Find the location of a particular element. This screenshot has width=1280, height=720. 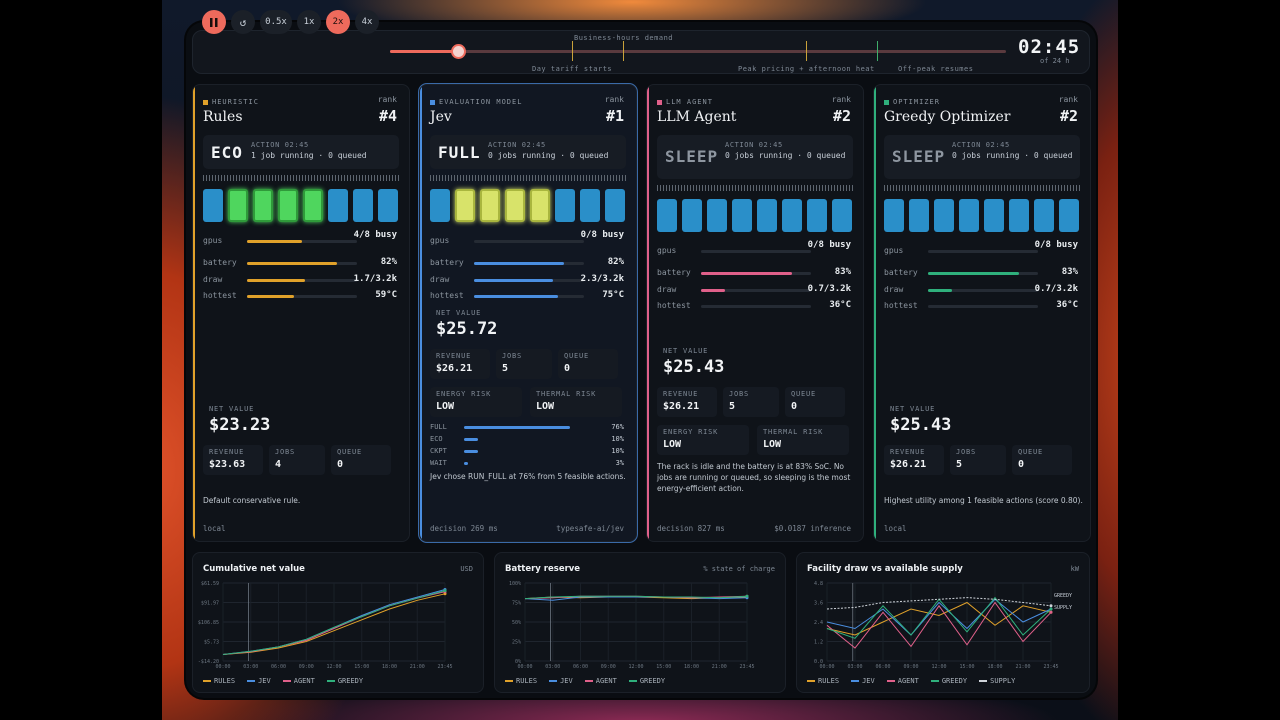

metric-value-draw: 0.7/3.2k is located at coordinates (1056, 289).